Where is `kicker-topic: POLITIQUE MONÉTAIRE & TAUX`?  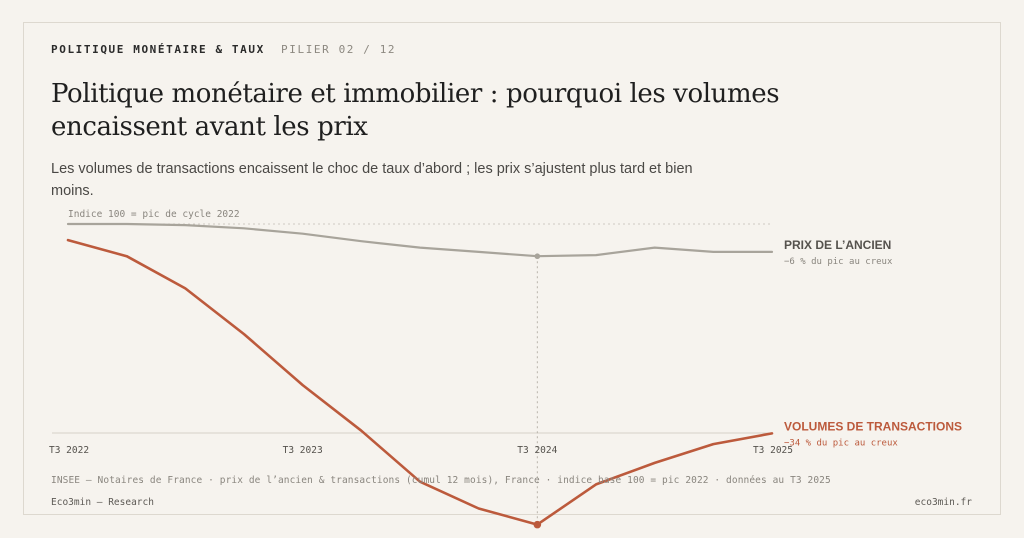 kicker-topic: POLITIQUE MONÉTAIRE & TAUX is located at coordinates (158, 49).